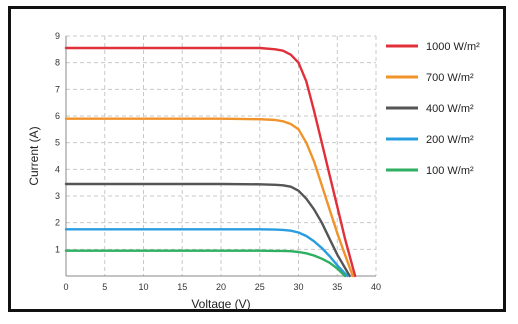  I want to click on x-tick-label: 20, so click(221, 287).